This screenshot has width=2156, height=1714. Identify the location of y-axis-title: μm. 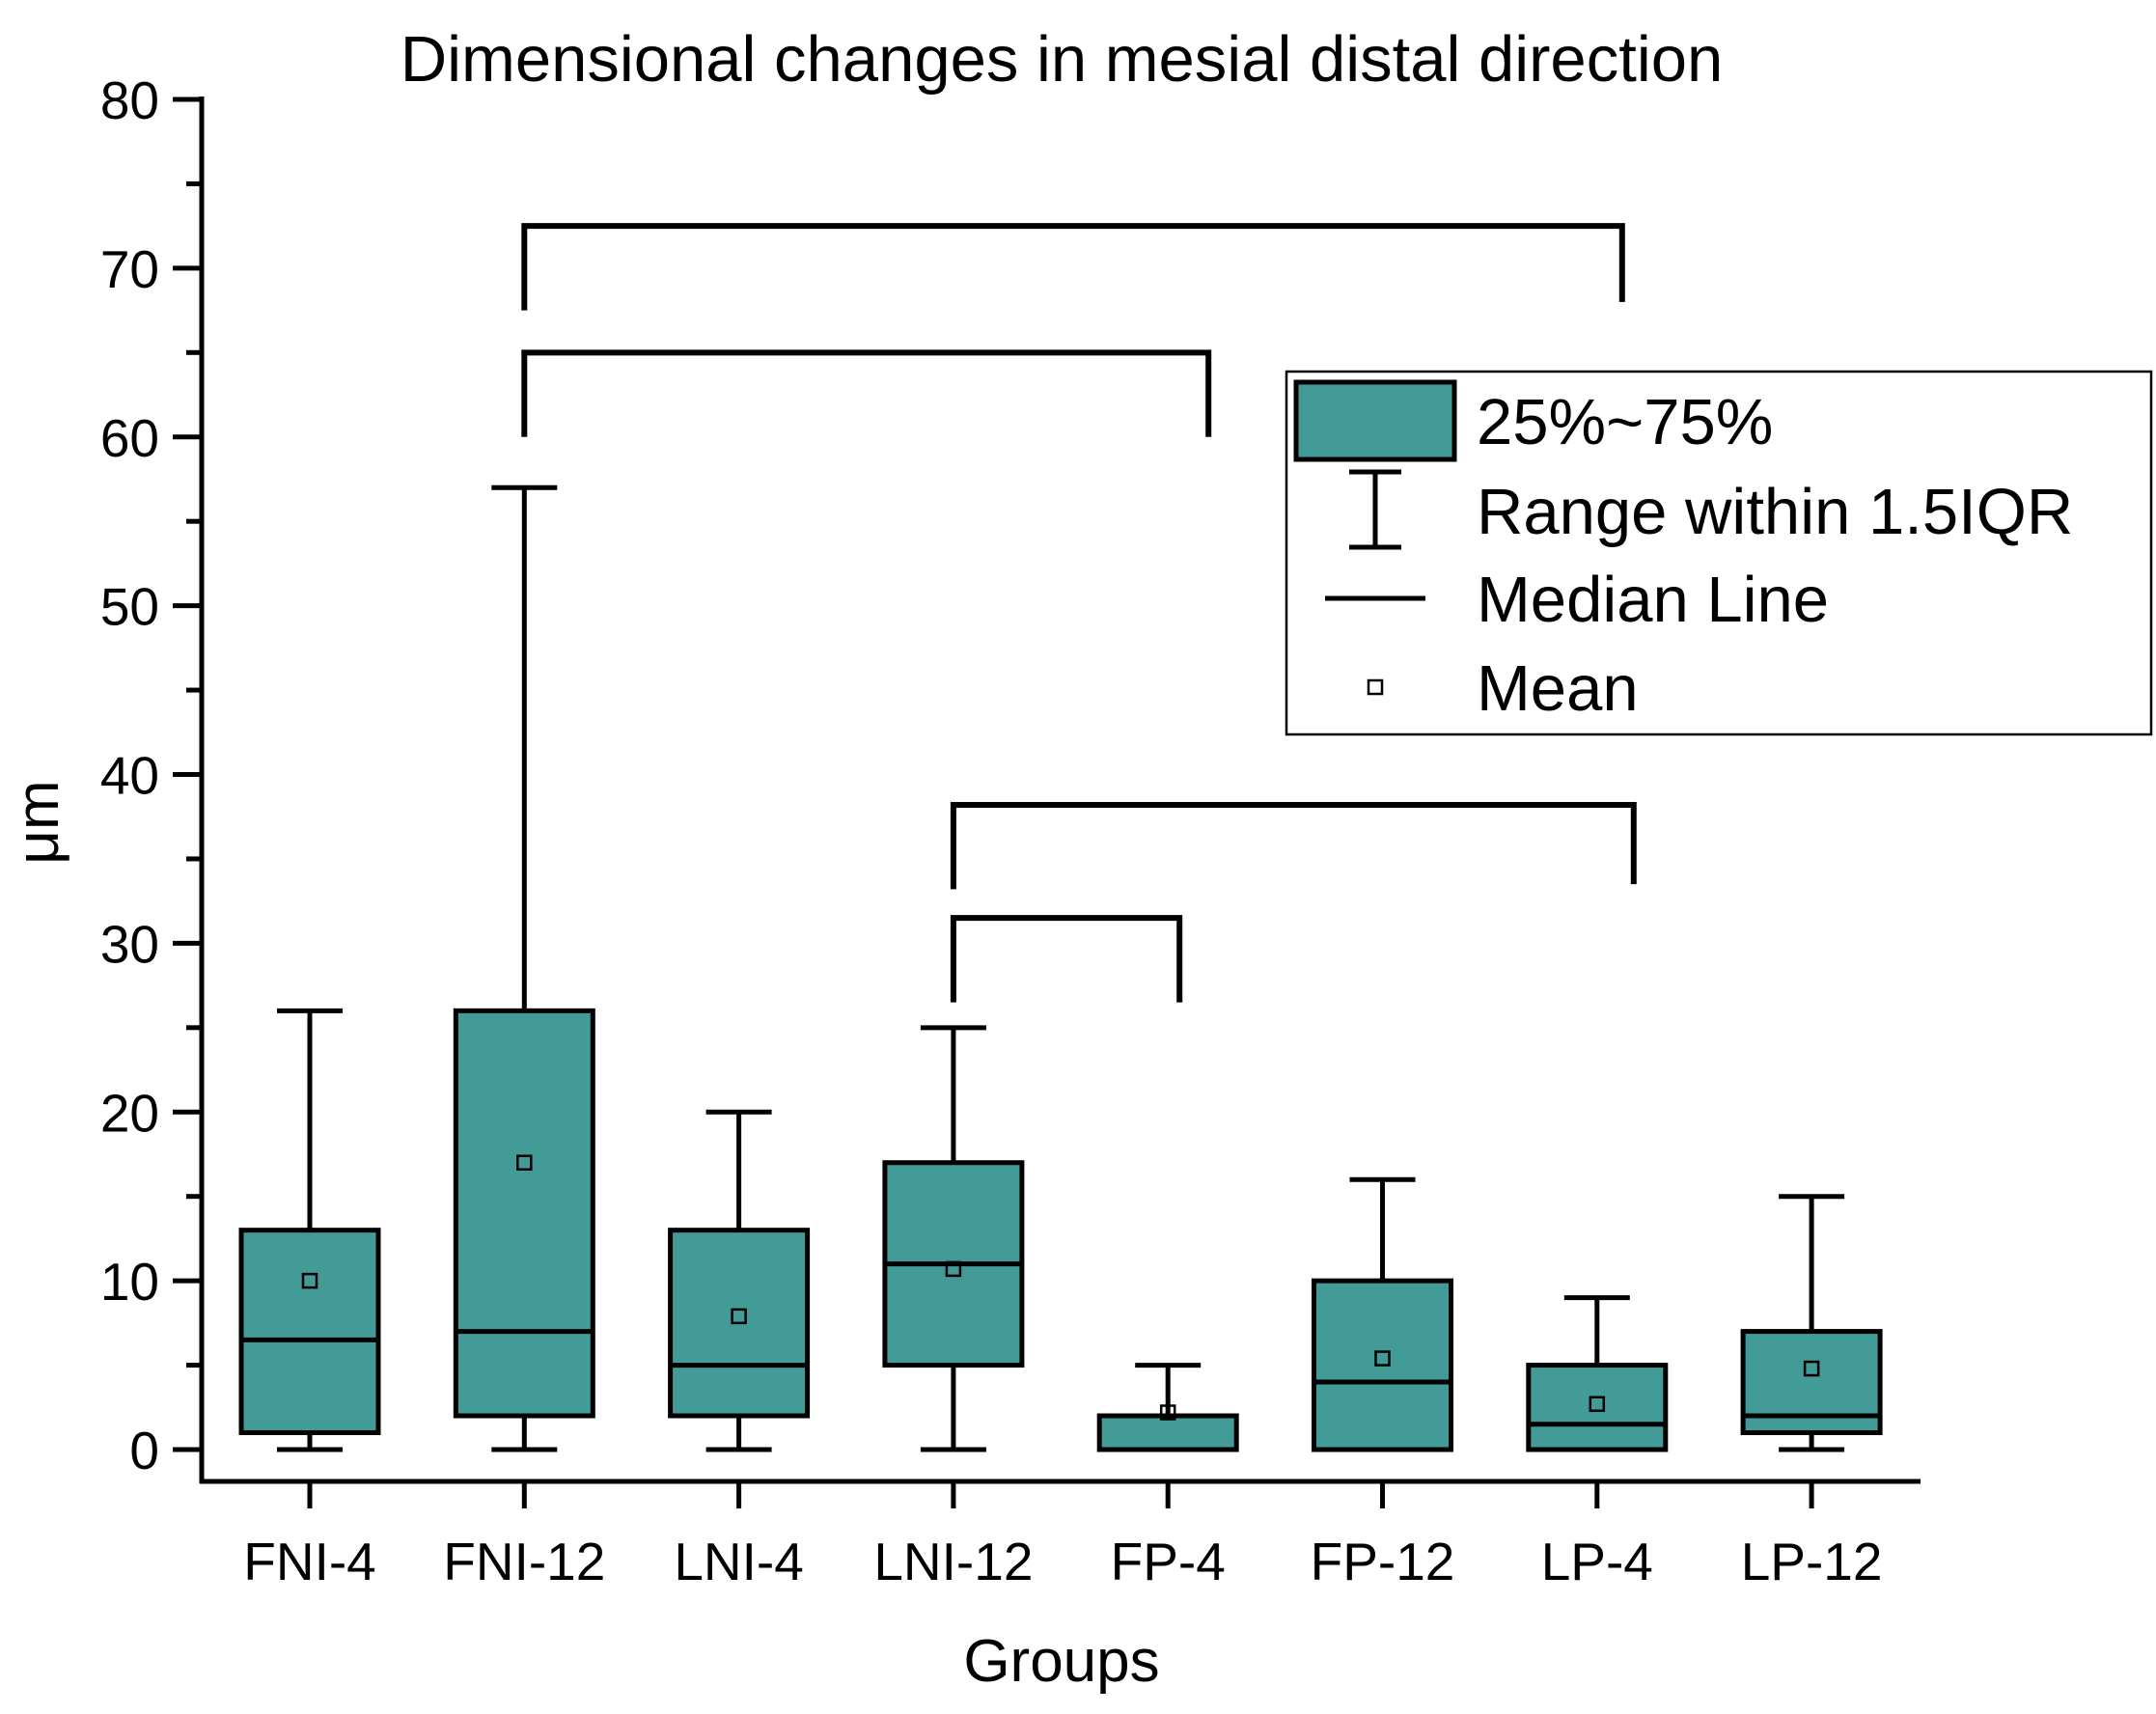
(38, 822).